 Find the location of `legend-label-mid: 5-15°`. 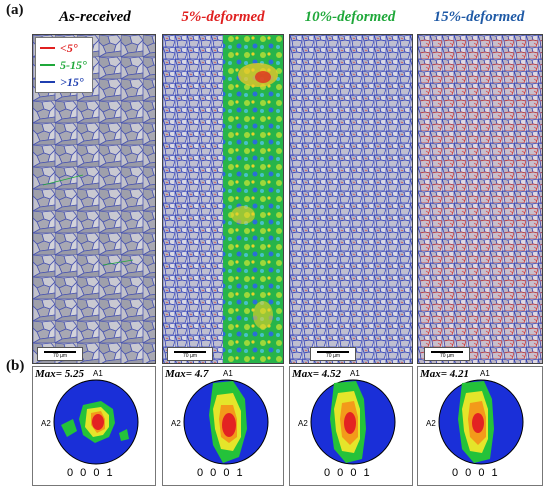

legend-label-mid: 5-15° is located at coordinates (73, 64).